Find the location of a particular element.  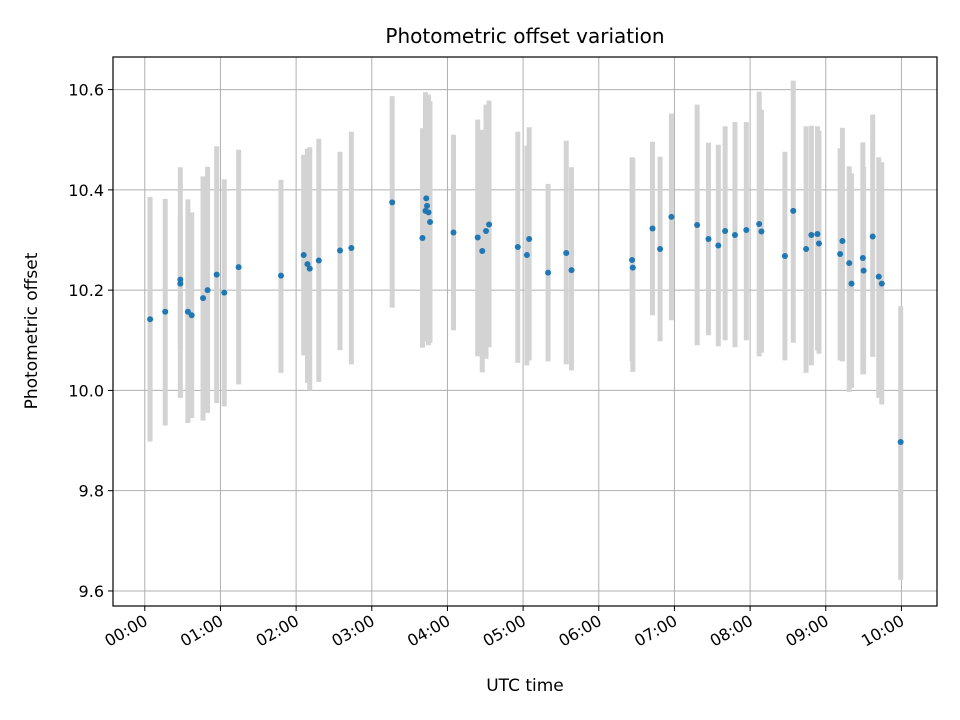

y-tick-label: 9.6 is located at coordinates (91, 591).